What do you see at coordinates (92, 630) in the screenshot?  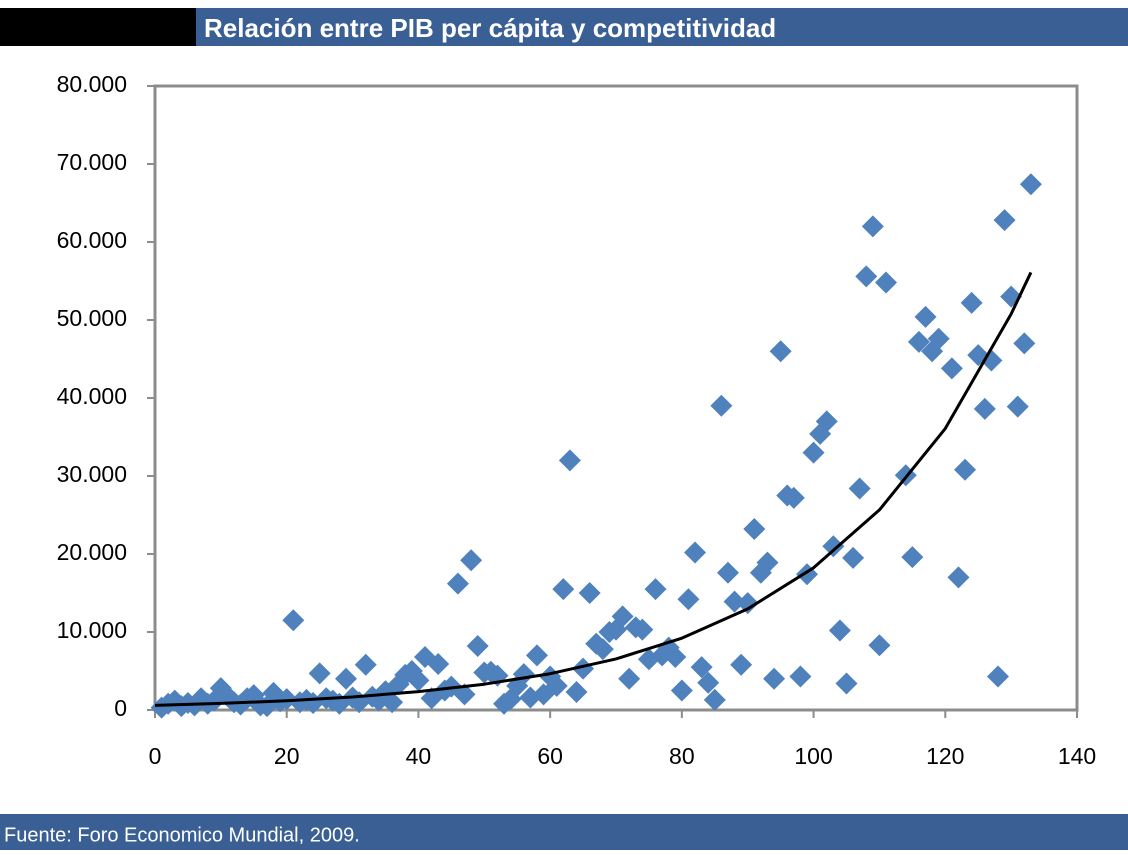 I see `y-tick-label: 10.000` at bounding box center [92, 630].